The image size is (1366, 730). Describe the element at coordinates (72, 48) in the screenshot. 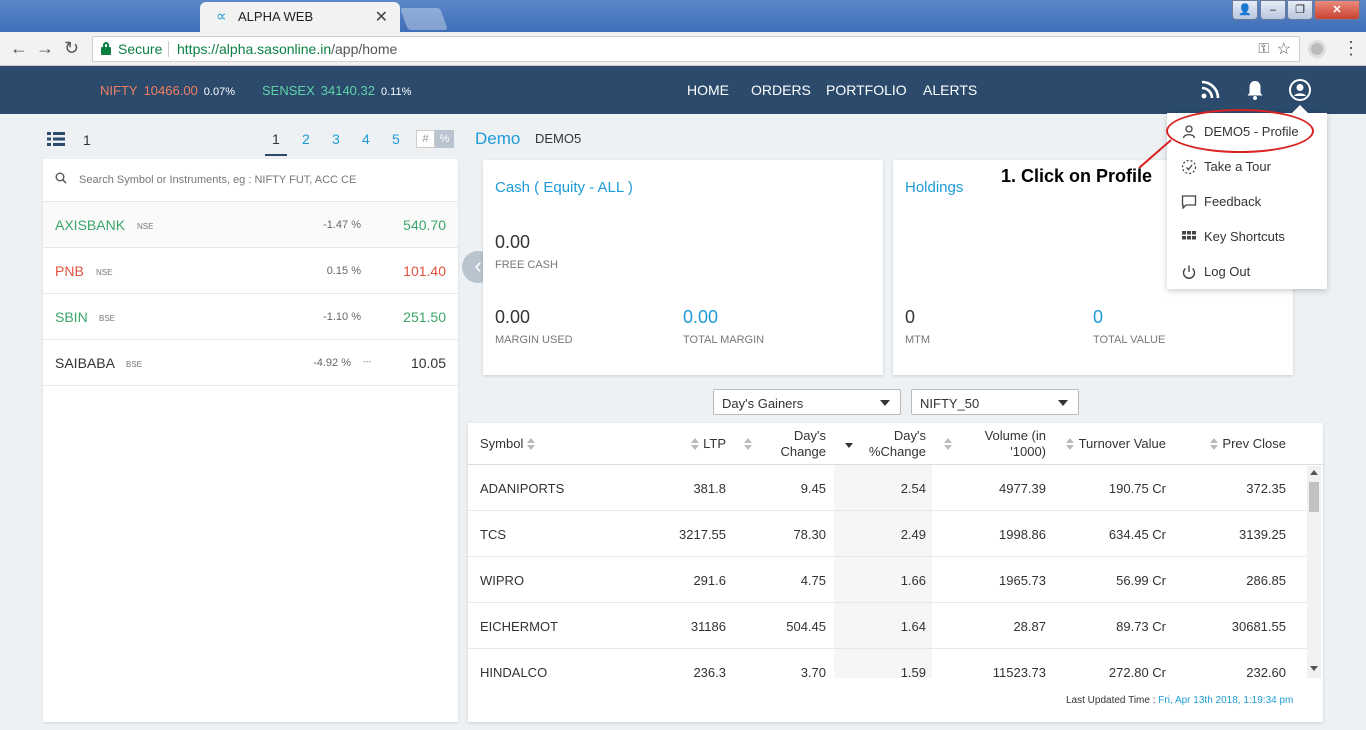

I see `reload-icon: ↻` at that location.